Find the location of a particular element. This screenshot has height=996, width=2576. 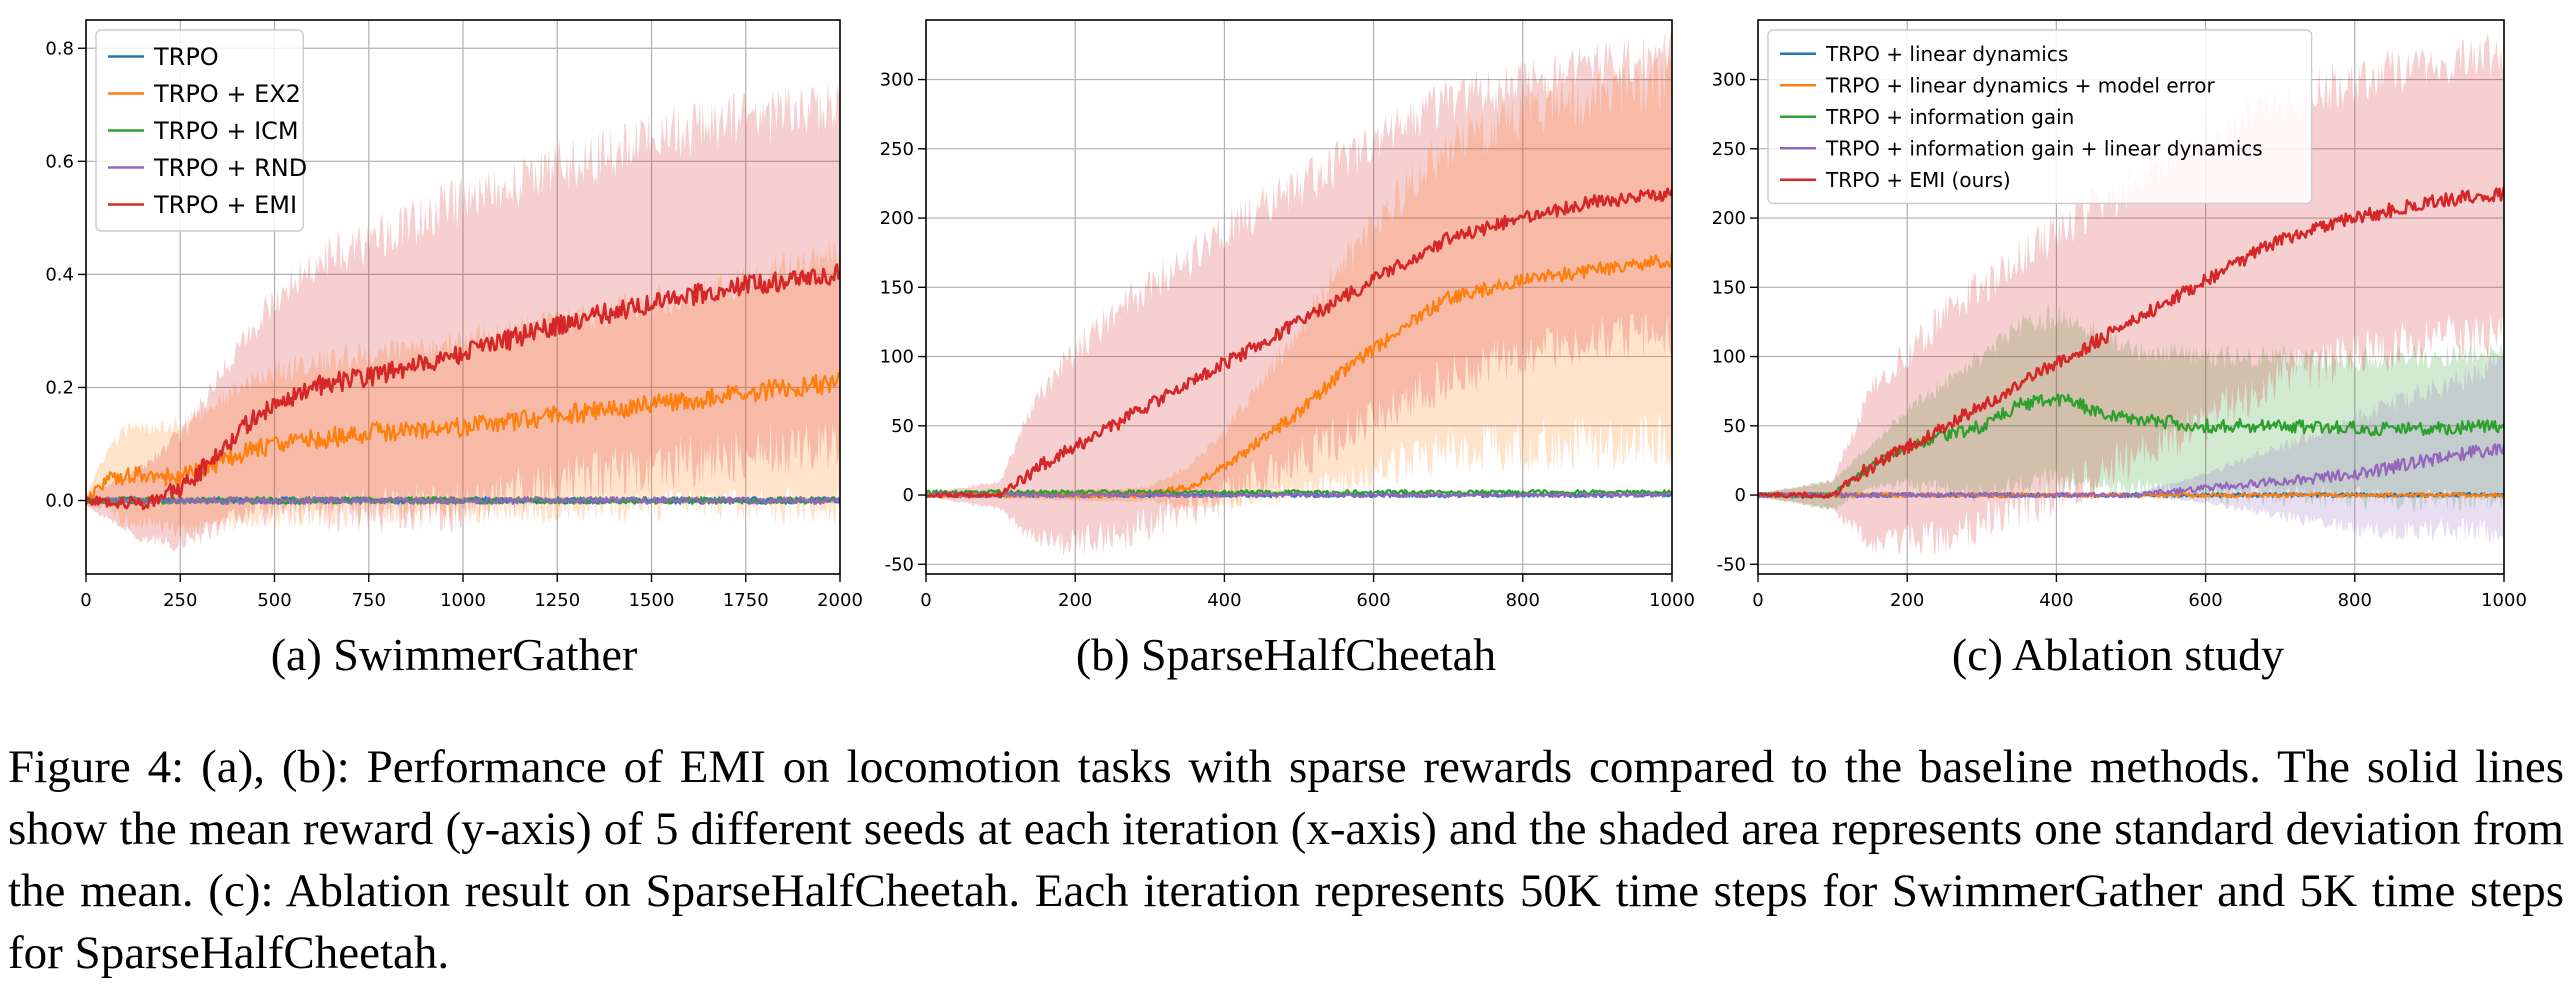

subcaption-a: (a) SwimmerGather is located at coordinates (454, 654).